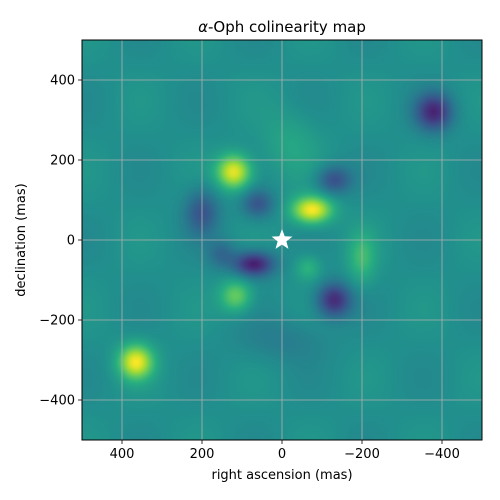  I want to click on x-tick-label: −400, so click(442, 454).